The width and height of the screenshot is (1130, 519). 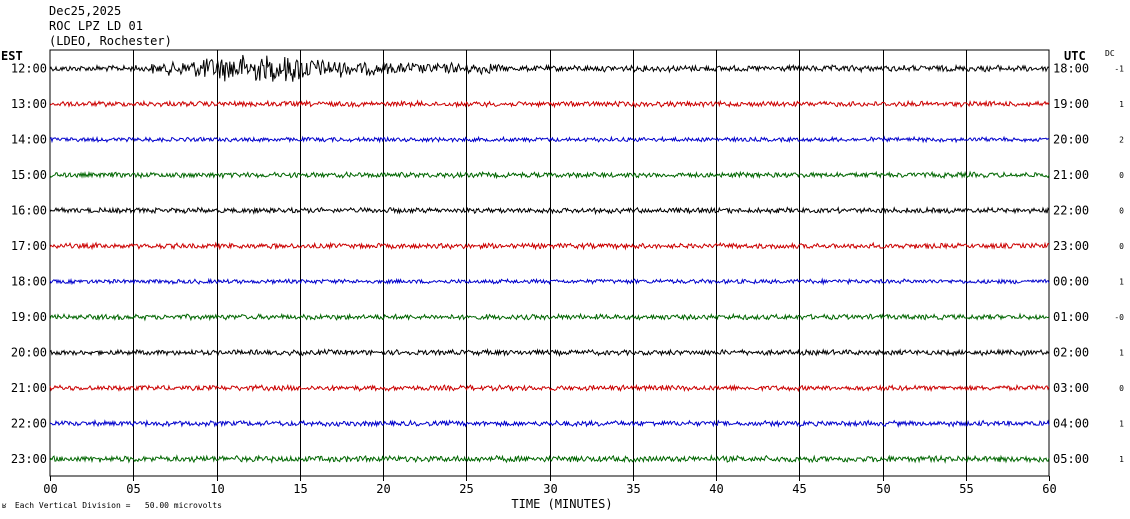 What do you see at coordinates (1071, 140) in the screenshot?
I see `right-hour-label-2: 20:00` at bounding box center [1071, 140].